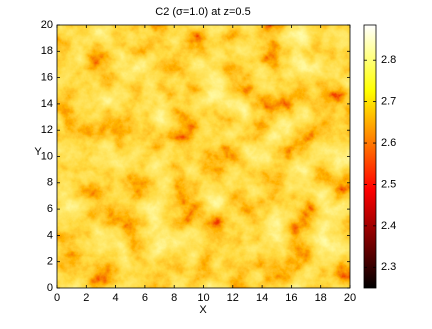  What do you see at coordinates (116, 298) in the screenshot?
I see `x-tick-label: 4` at bounding box center [116, 298].